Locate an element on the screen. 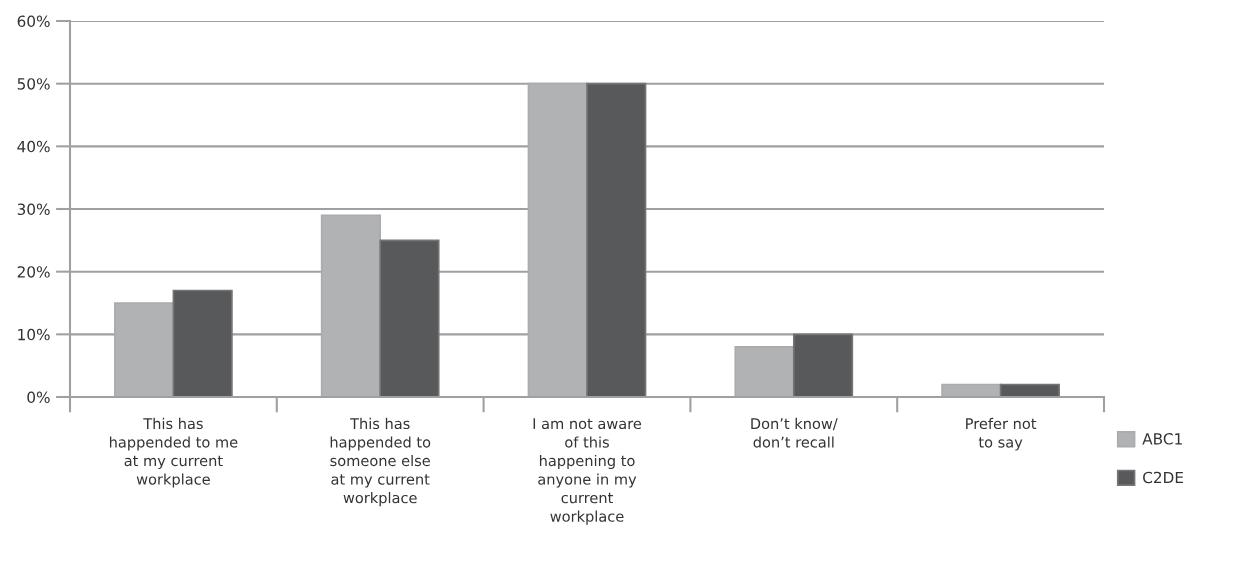 This screenshot has width=1236, height=581. y-tick-label: 60% is located at coordinates (33, 21).